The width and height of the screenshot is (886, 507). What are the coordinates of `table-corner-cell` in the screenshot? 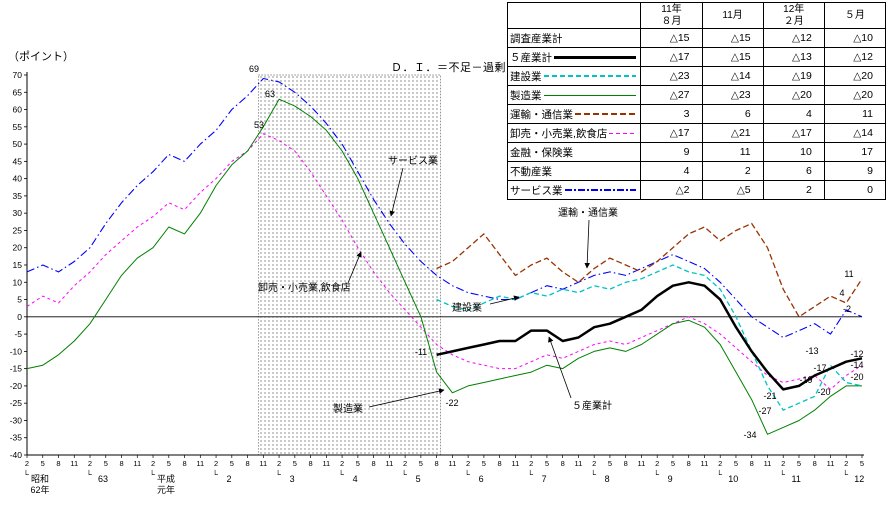 It's located at (574, 15).